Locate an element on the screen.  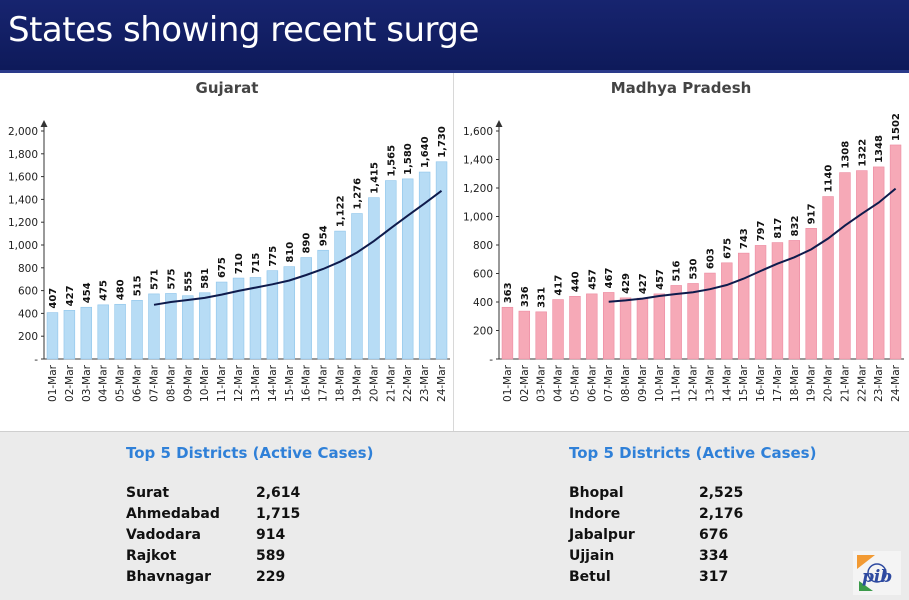
x-tick-label: 14-Mar is located at coordinates (273, 383).